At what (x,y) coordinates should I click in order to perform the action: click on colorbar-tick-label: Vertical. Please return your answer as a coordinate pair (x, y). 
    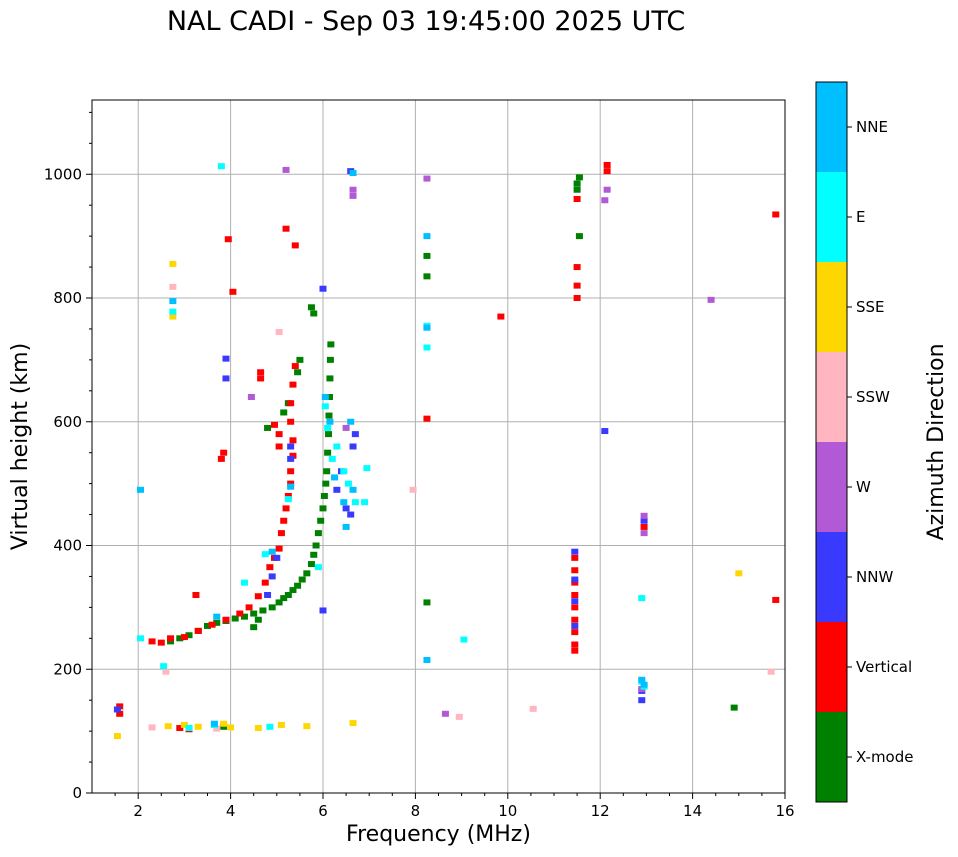
    Looking at the image, I should click on (884, 667).